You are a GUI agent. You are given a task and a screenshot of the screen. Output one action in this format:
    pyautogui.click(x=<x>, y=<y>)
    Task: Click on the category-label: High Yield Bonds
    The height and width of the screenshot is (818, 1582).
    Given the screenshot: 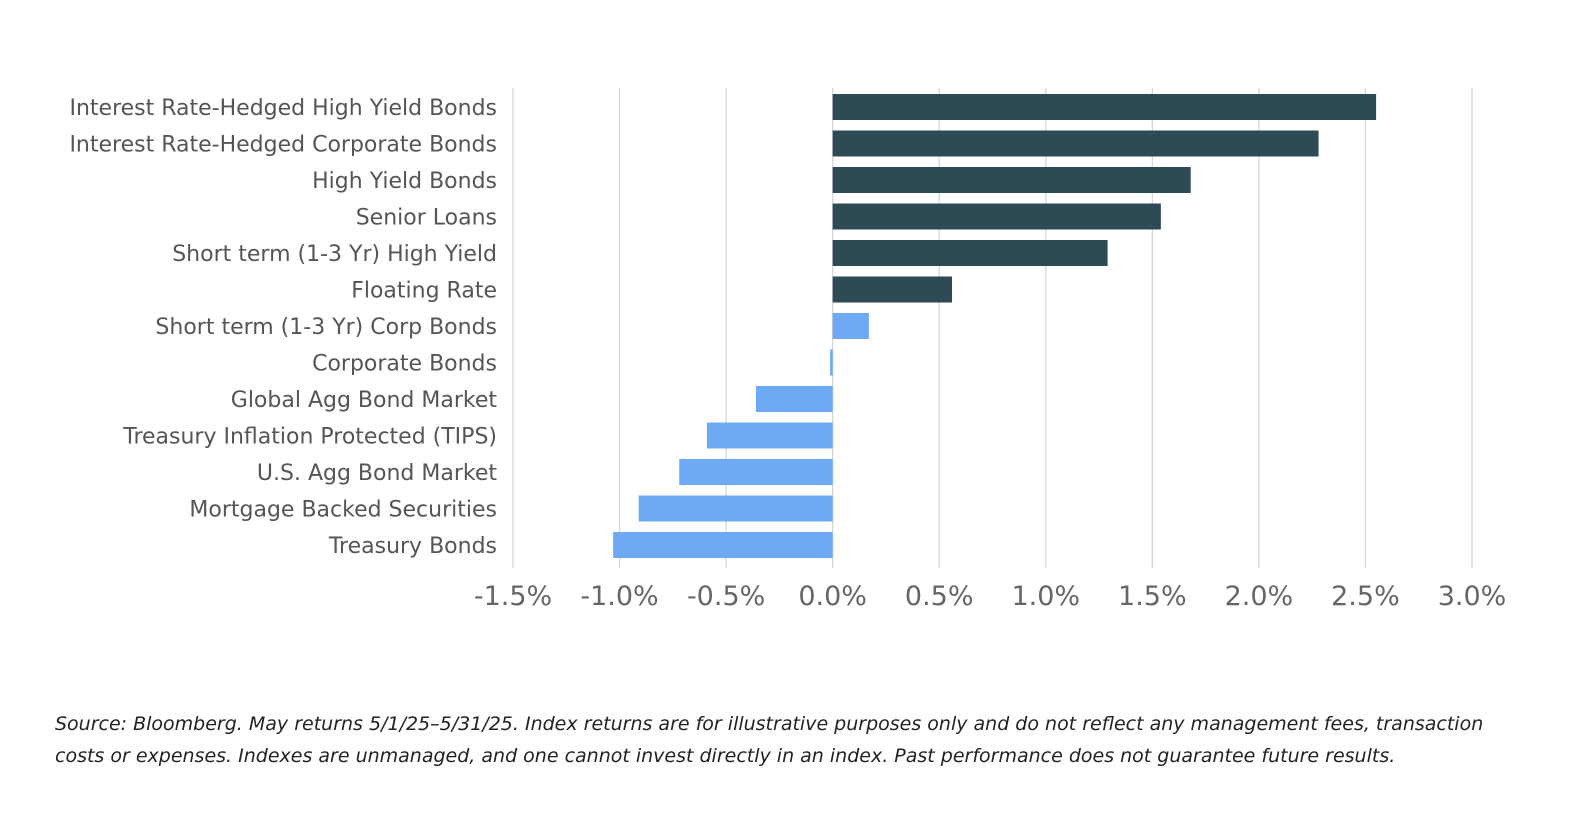 What is the action you would take?
    pyautogui.click(x=404, y=181)
    